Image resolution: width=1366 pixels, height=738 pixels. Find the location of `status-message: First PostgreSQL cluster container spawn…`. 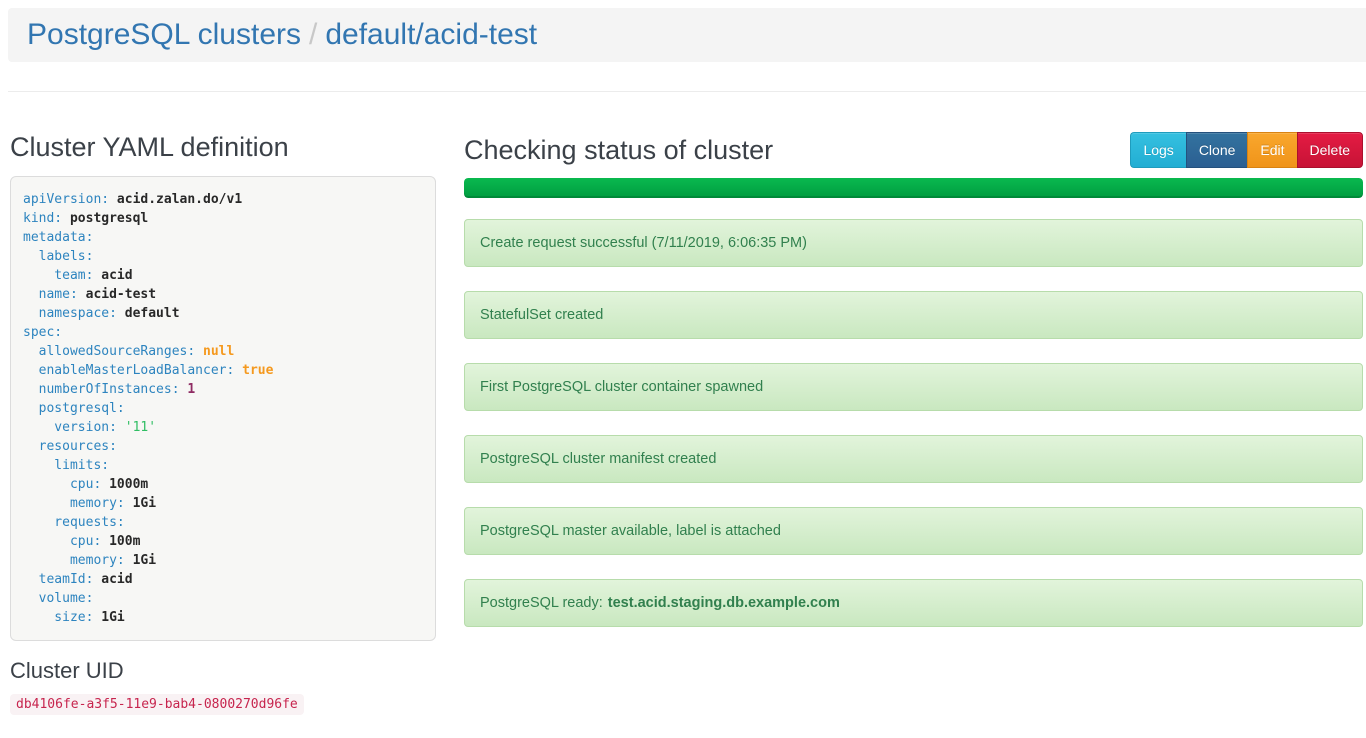

status-message: First PostgreSQL cluster container spawn… is located at coordinates (913, 387).